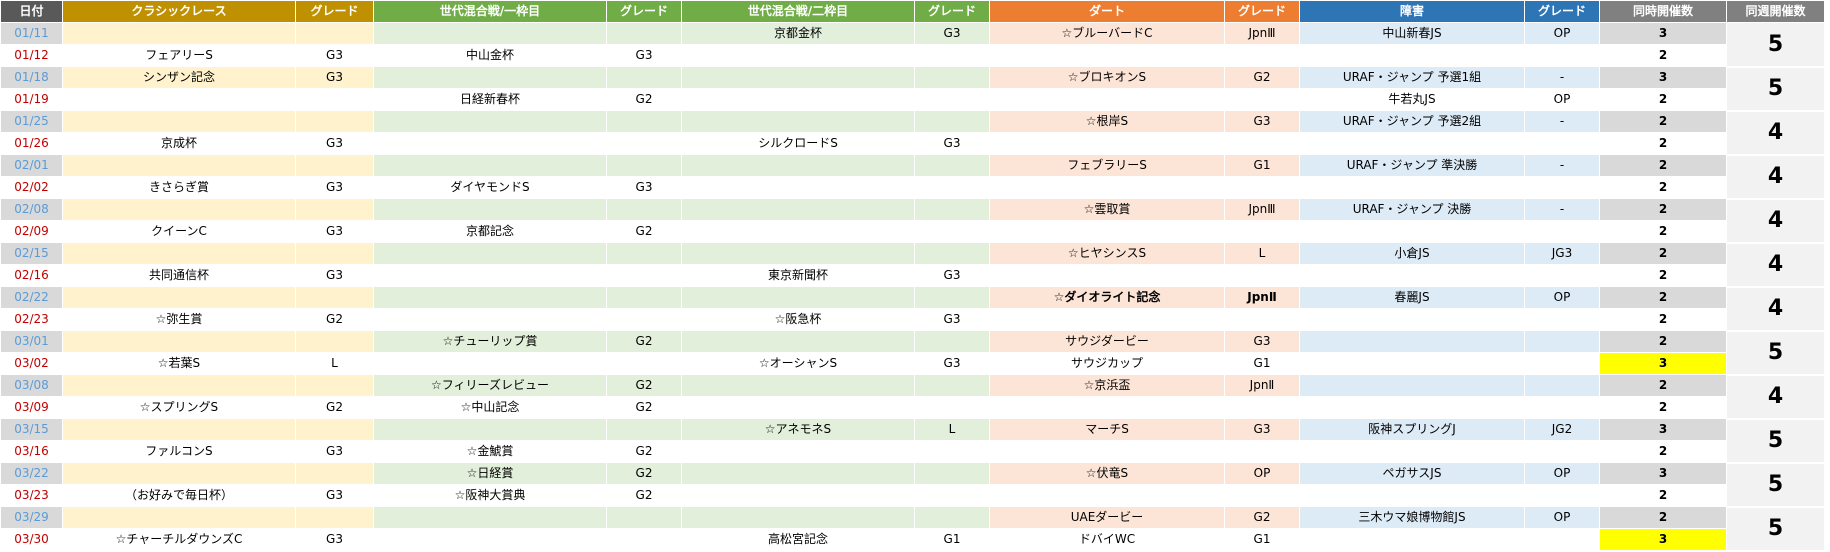 This screenshot has width=1830, height=552. What do you see at coordinates (490, 11) in the screenshot?
I see `header-mixed-1: 世代混合戦/一枠目` at bounding box center [490, 11].